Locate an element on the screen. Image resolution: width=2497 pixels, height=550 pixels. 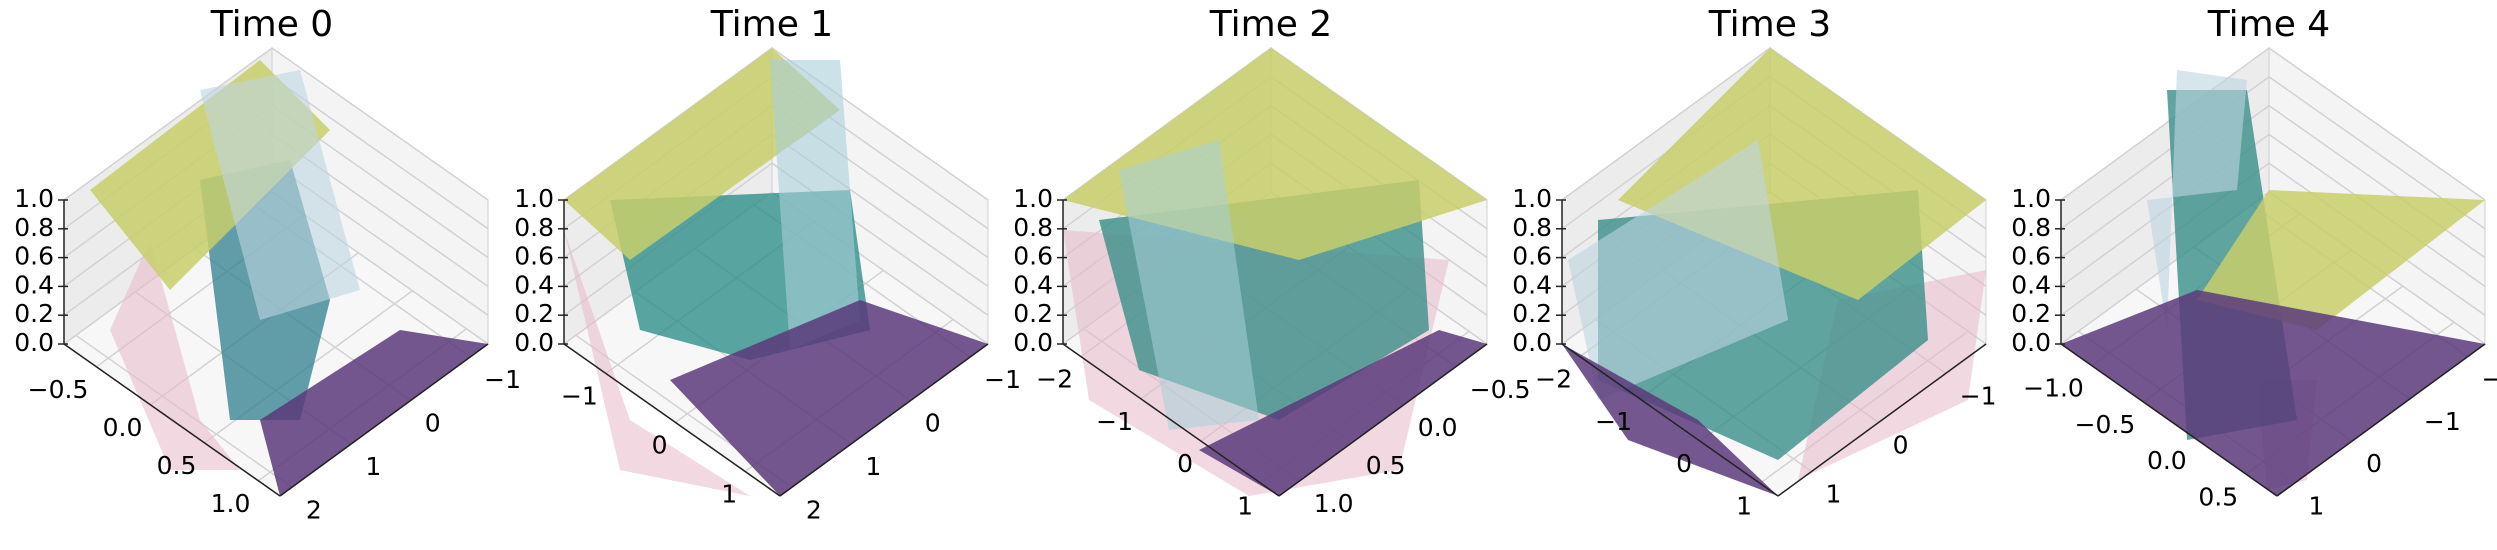
x-tick-label: −1.0 is located at coordinates (2053, 388).